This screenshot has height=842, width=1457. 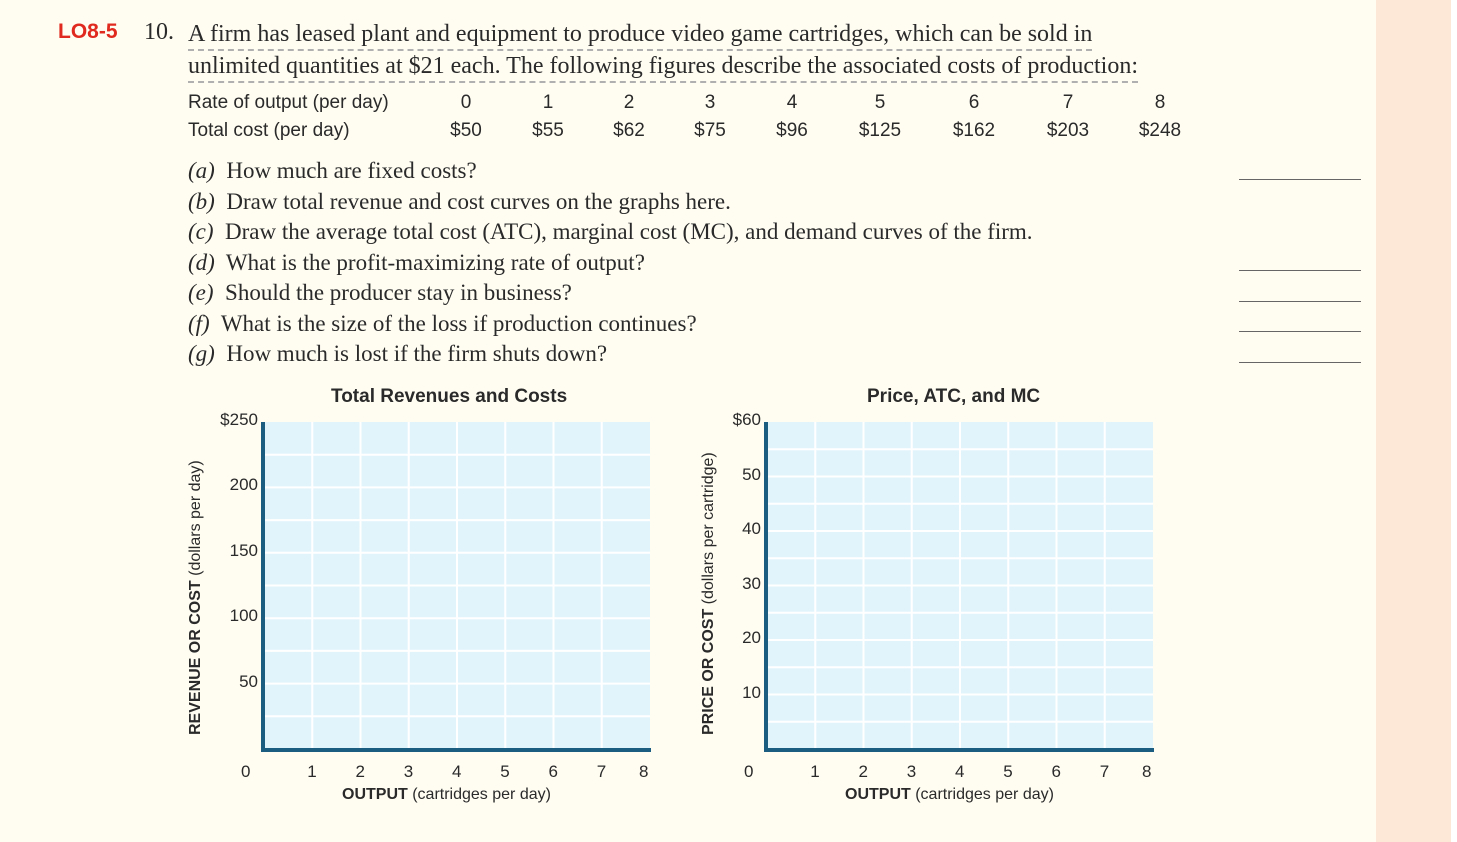 I want to click on question-text: Should the producer stay in business?, so click(x=398, y=292).